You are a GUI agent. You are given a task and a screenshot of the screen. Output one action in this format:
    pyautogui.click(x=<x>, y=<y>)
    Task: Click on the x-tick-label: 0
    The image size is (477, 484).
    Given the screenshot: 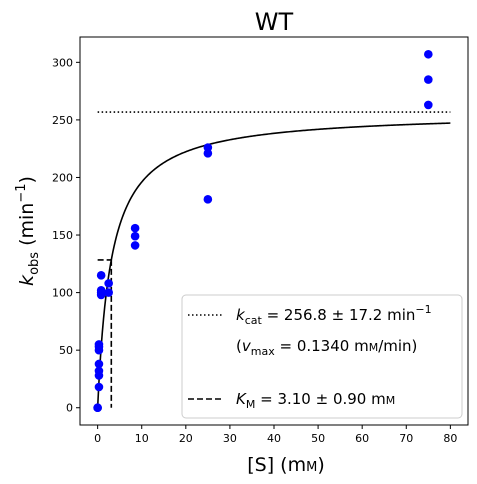 What is the action you would take?
    pyautogui.click(x=97, y=438)
    